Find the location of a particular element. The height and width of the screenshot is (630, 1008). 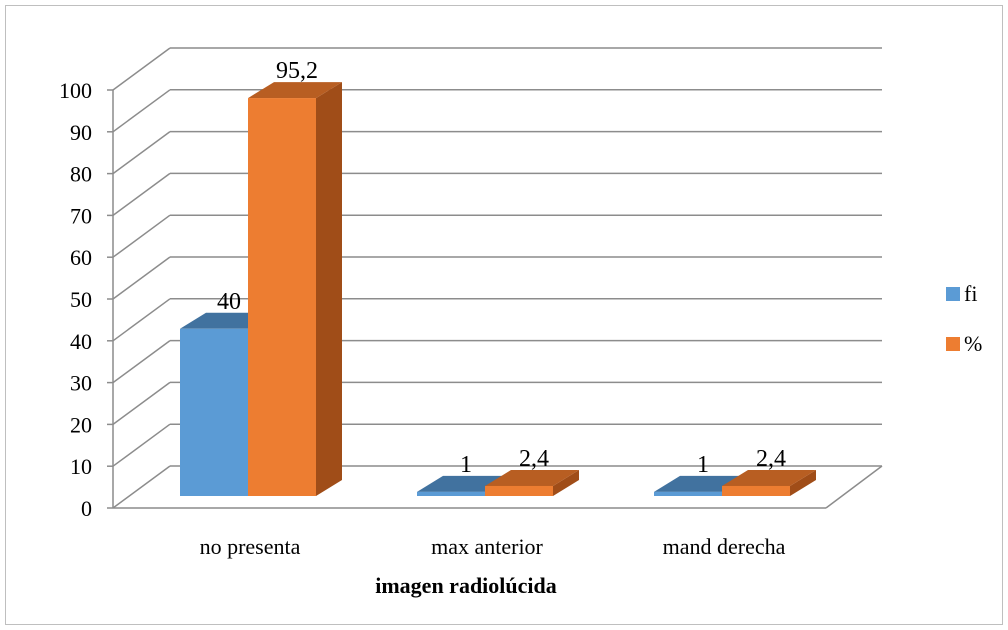

y-tick-label: 100 is located at coordinates (75, 90).